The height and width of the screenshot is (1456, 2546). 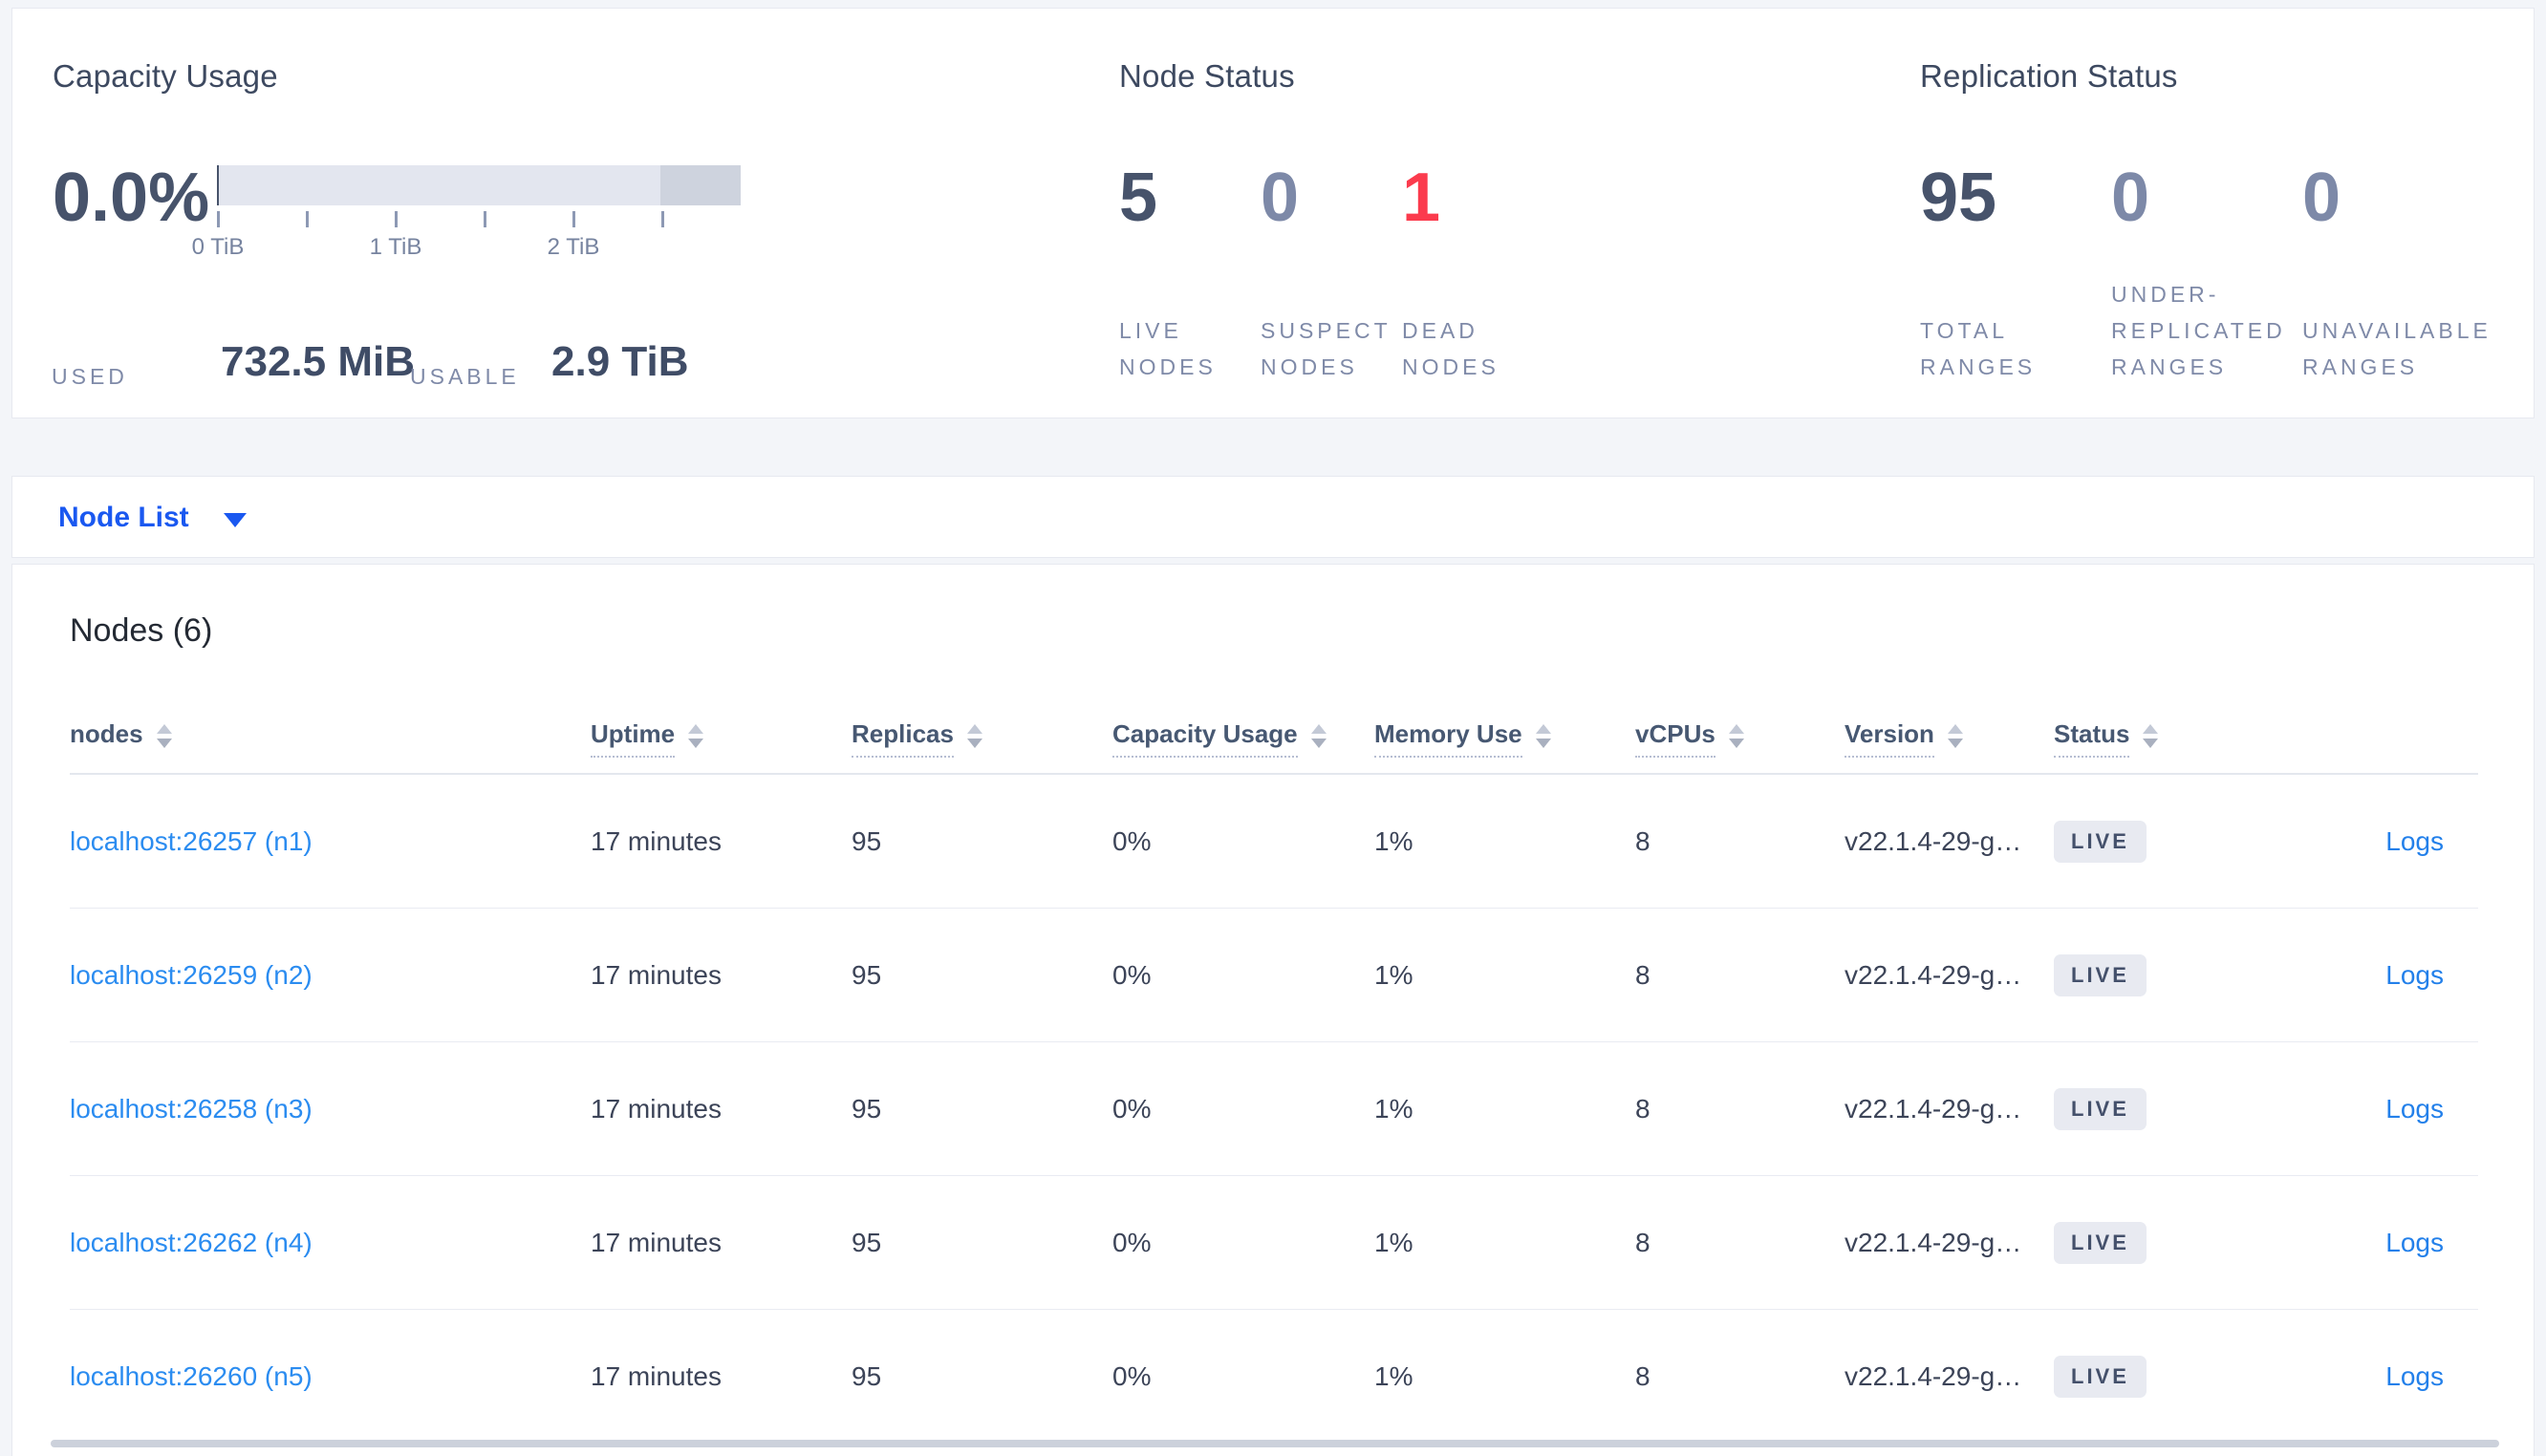 What do you see at coordinates (620, 361) in the screenshot?
I see `usable-value: 2.9 TiB` at bounding box center [620, 361].